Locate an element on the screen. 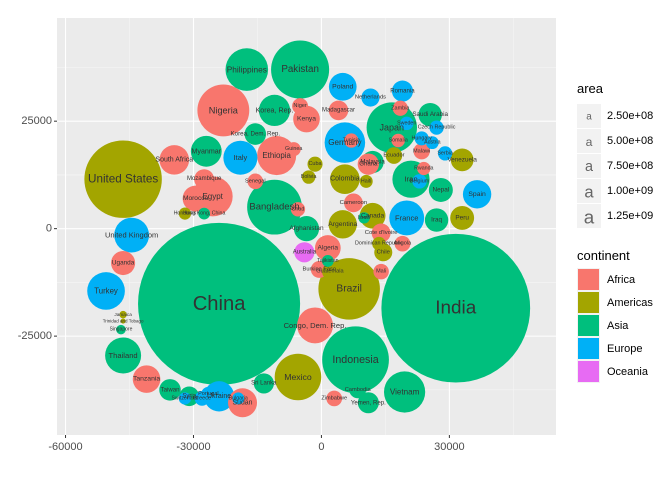 The image size is (672, 480). bubble-label-vietnam: Vietnam is located at coordinates (405, 392).